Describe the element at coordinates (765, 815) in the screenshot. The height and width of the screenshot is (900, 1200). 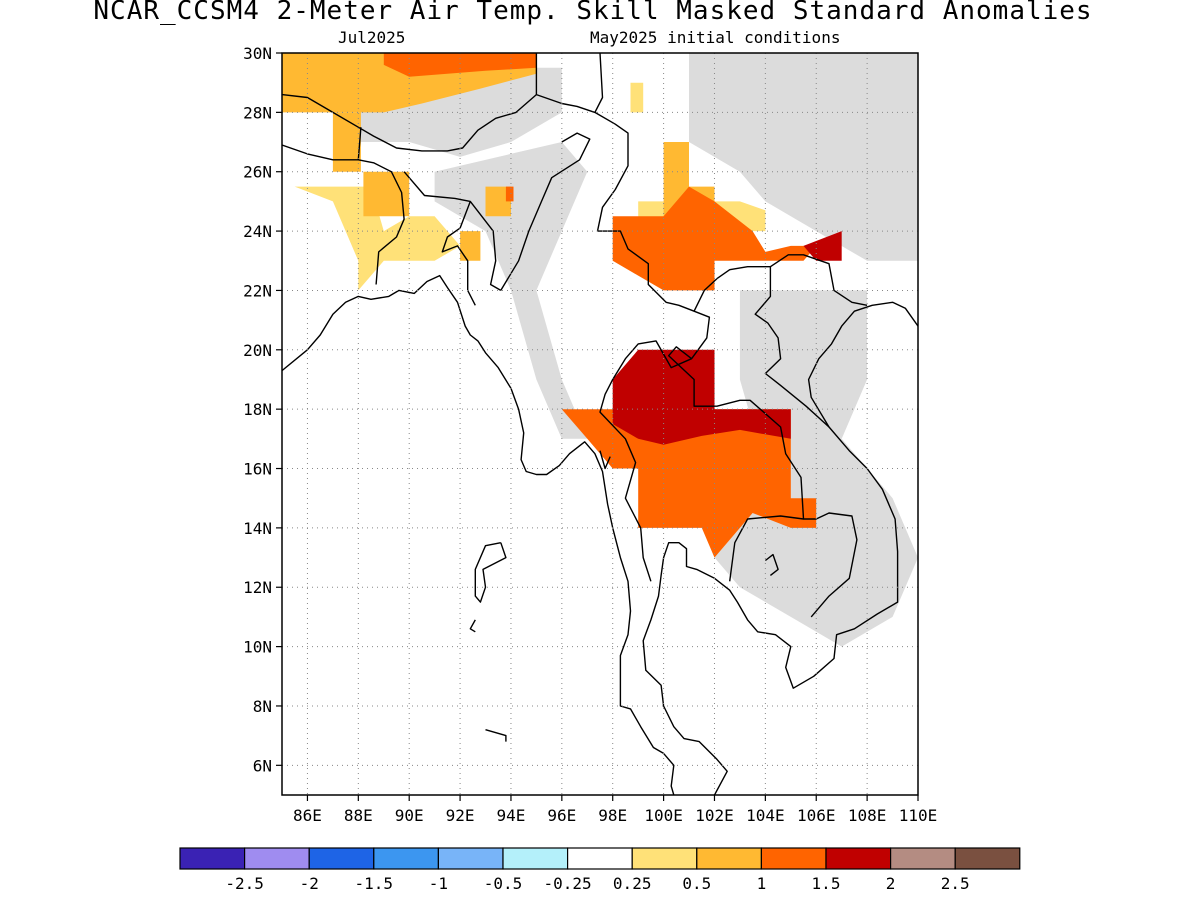
I see `lon-tick-label: 104E` at that location.